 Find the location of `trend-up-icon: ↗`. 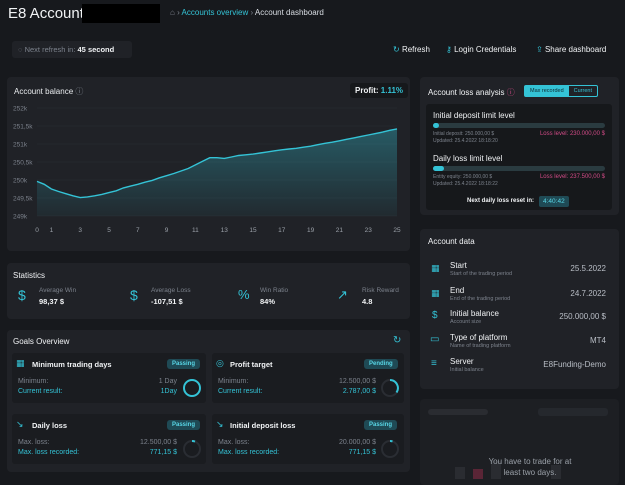

trend-up-icon: ↗ is located at coordinates (342, 294).